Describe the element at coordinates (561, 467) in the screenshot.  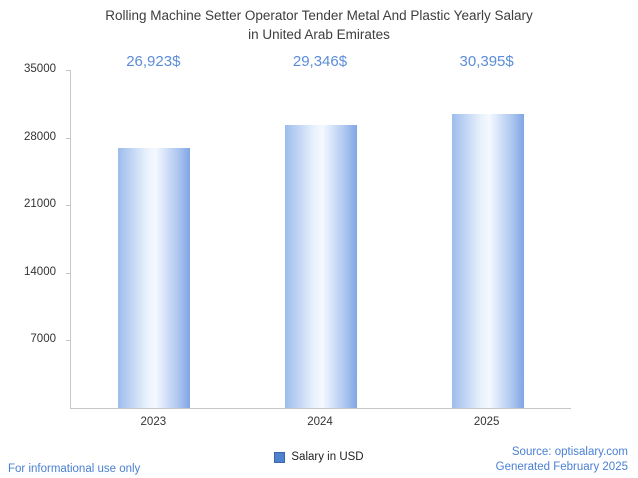
I see `footer-generated: Generated February 2025` at that location.